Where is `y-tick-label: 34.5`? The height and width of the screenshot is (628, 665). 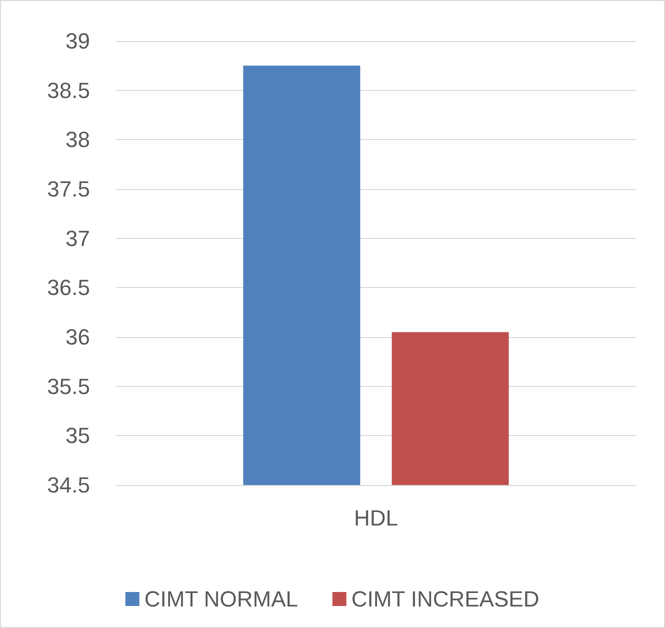
y-tick-label: 34.5 is located at coordinates (68, 485).